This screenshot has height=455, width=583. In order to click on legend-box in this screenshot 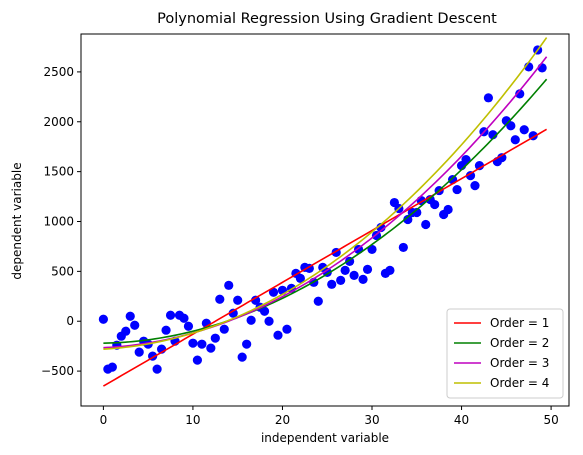, I will do `click(505, 353)`.